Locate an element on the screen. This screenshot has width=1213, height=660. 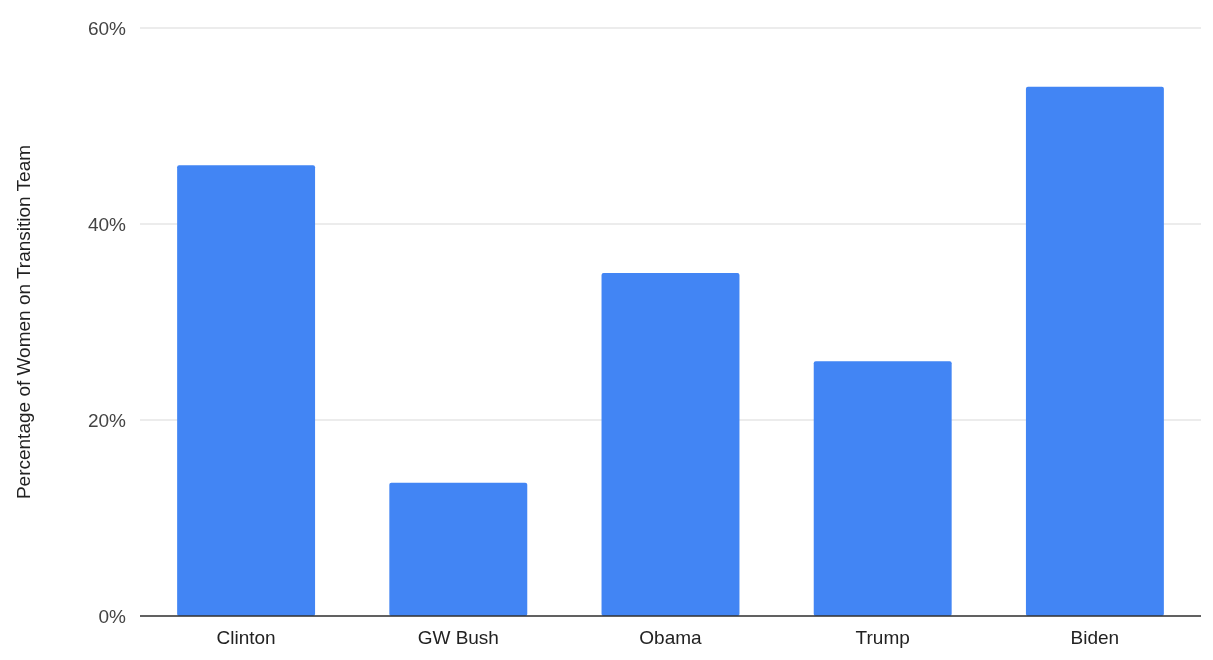
y-tick-label: 60% is located at coordinates (107, 28).